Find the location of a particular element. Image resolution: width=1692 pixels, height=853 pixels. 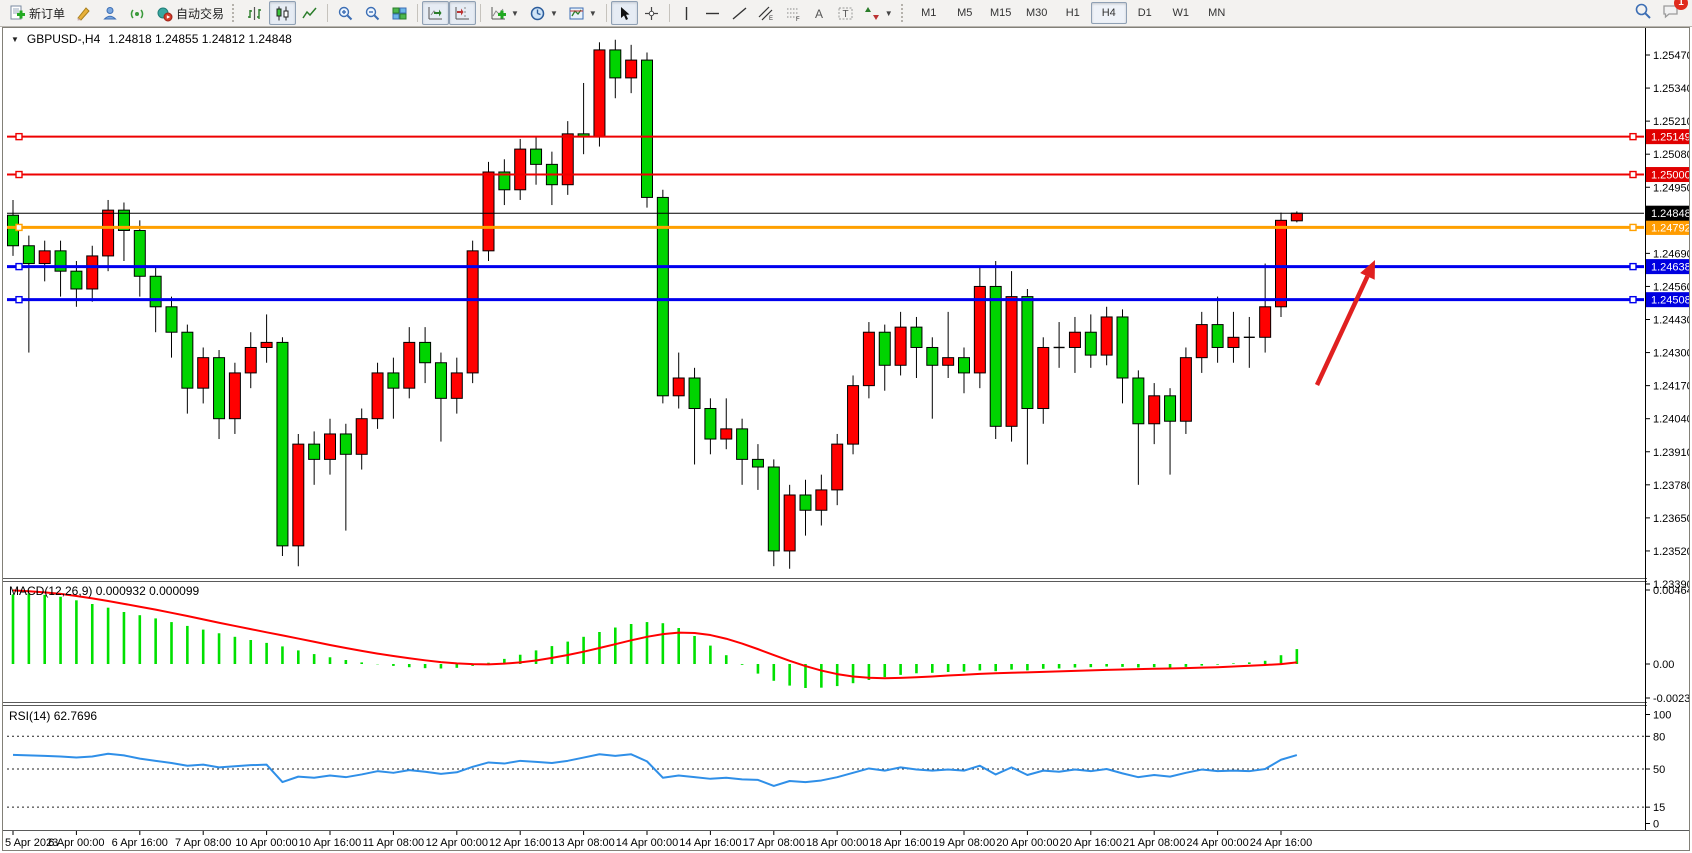

vertical-line-button is located at coordinates (686, 13).